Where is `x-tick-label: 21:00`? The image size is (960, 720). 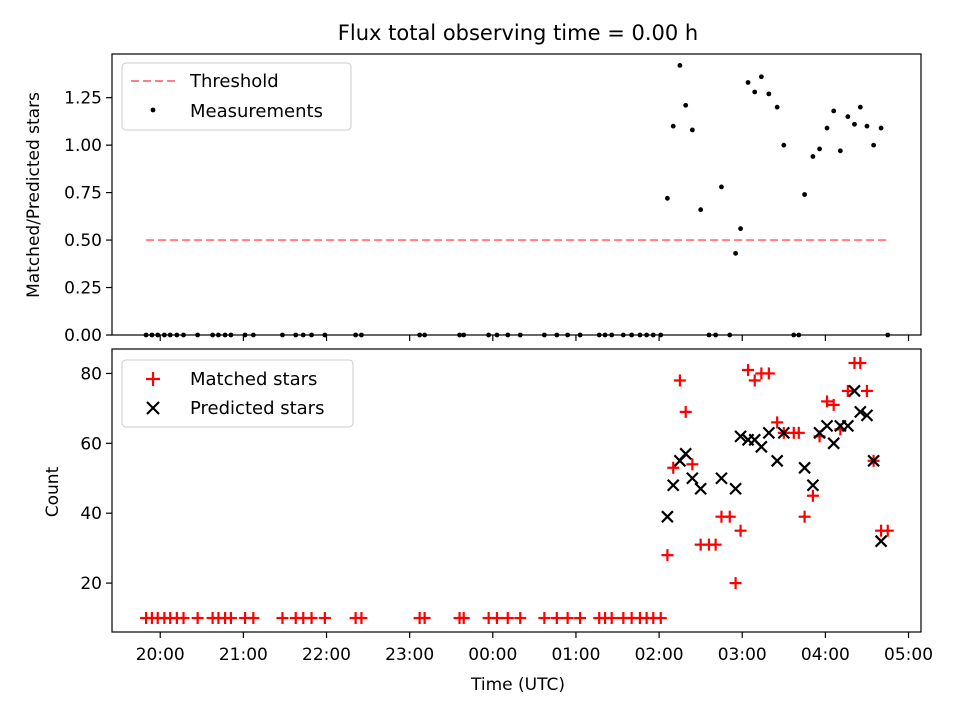 x-tick-label: 21:00 is located at coordinates (243, 655).